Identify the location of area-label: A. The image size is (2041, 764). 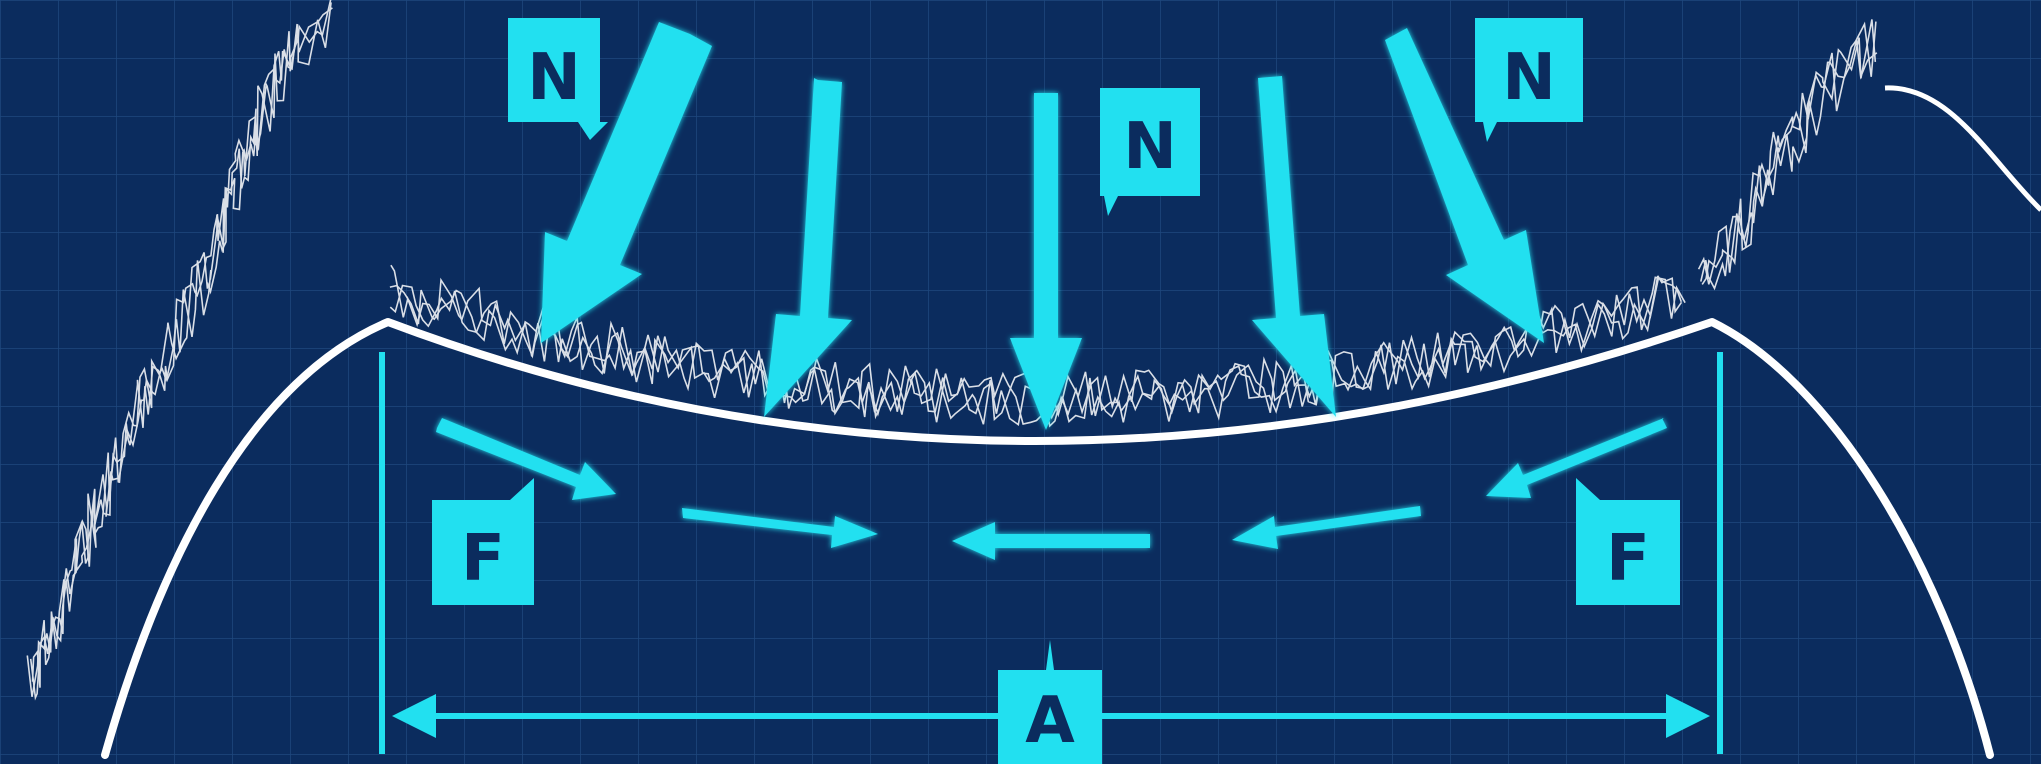
(1050, 721).